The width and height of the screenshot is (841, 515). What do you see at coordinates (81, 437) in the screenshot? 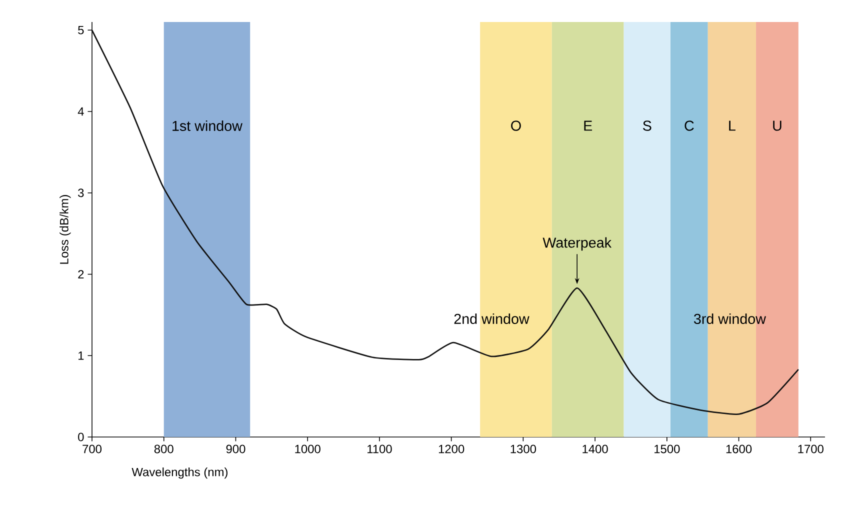
I see `y-tick-label: 0` at bounding box center [81, 437].